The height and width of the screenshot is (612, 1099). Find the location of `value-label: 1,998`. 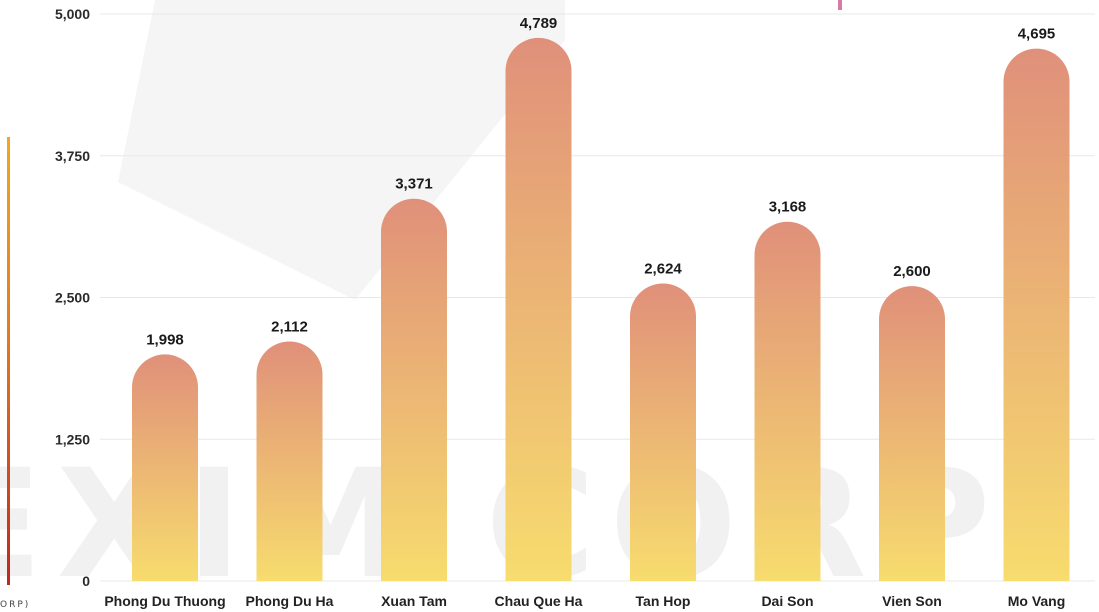

value-label: 1,998 is located at coordinates (165, 339).